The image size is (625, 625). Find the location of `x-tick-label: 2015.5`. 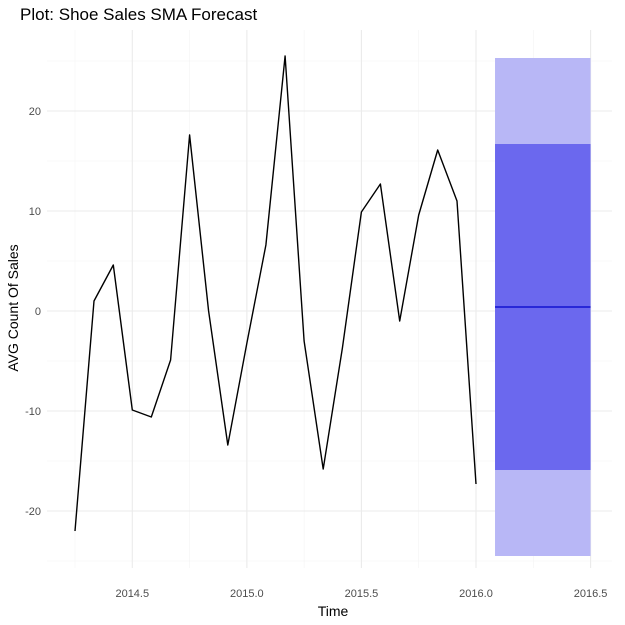

x-tick-label: 2015.5 is located at coordinates (362, 594).